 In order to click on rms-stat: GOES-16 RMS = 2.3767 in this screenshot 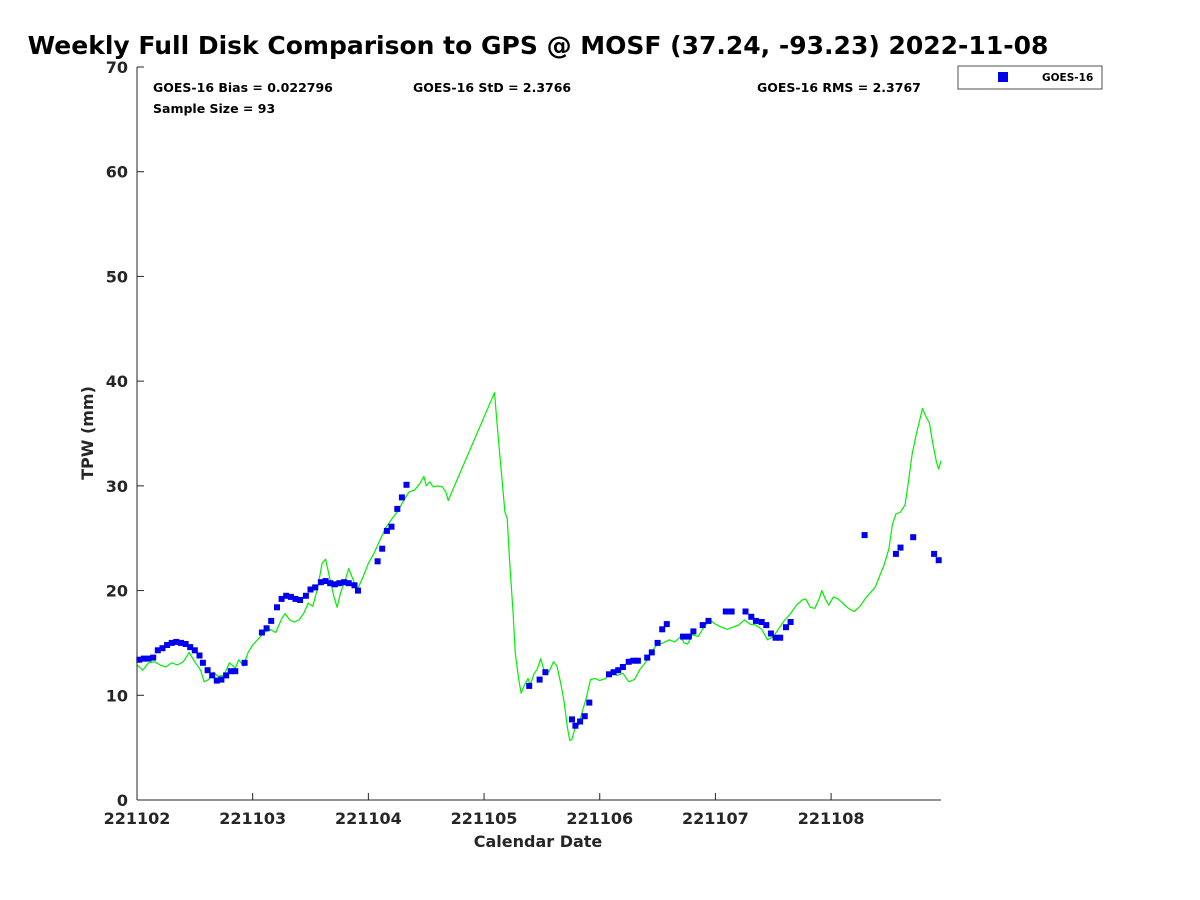, I will do `click(839, 87)`.